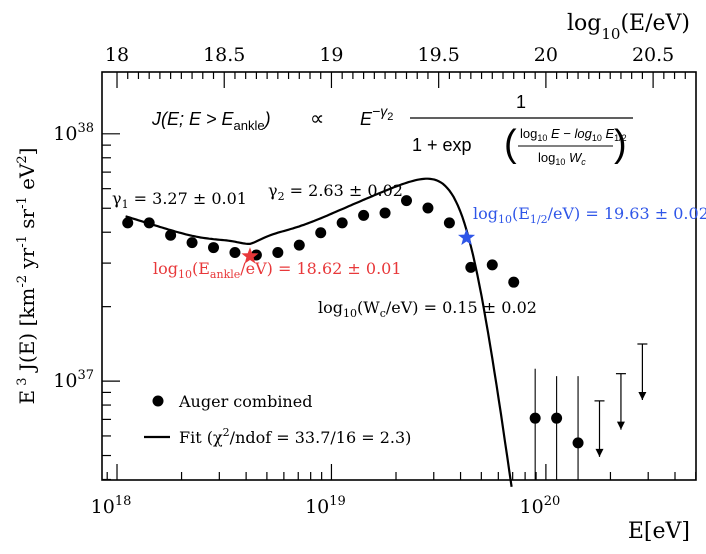 The image size is (706, 554). What do you see at coordinates (277, 270) in the screenshot?
I see `ankle-annotation: log10(Eankle/eV) = 18.62 ± 0.01` at bounding box center [277, 270].